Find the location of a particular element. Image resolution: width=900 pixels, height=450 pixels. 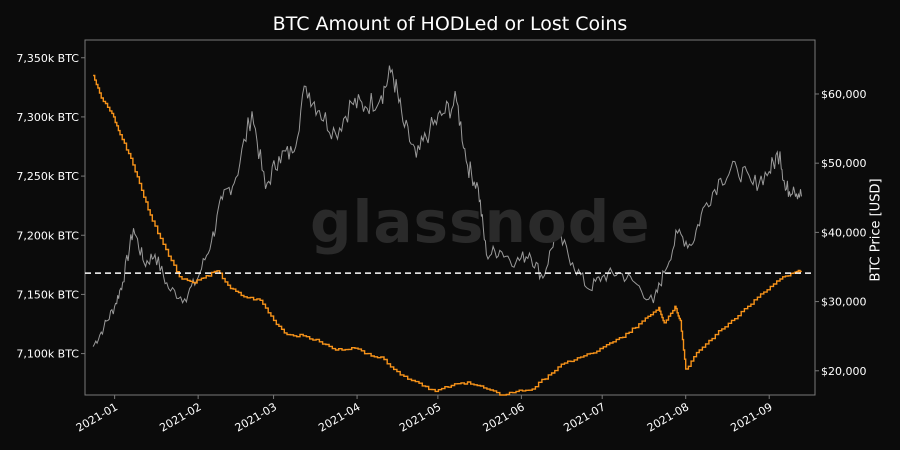

y-left-tick-label: 7,150k BTC is located at coordinates (47, 294).